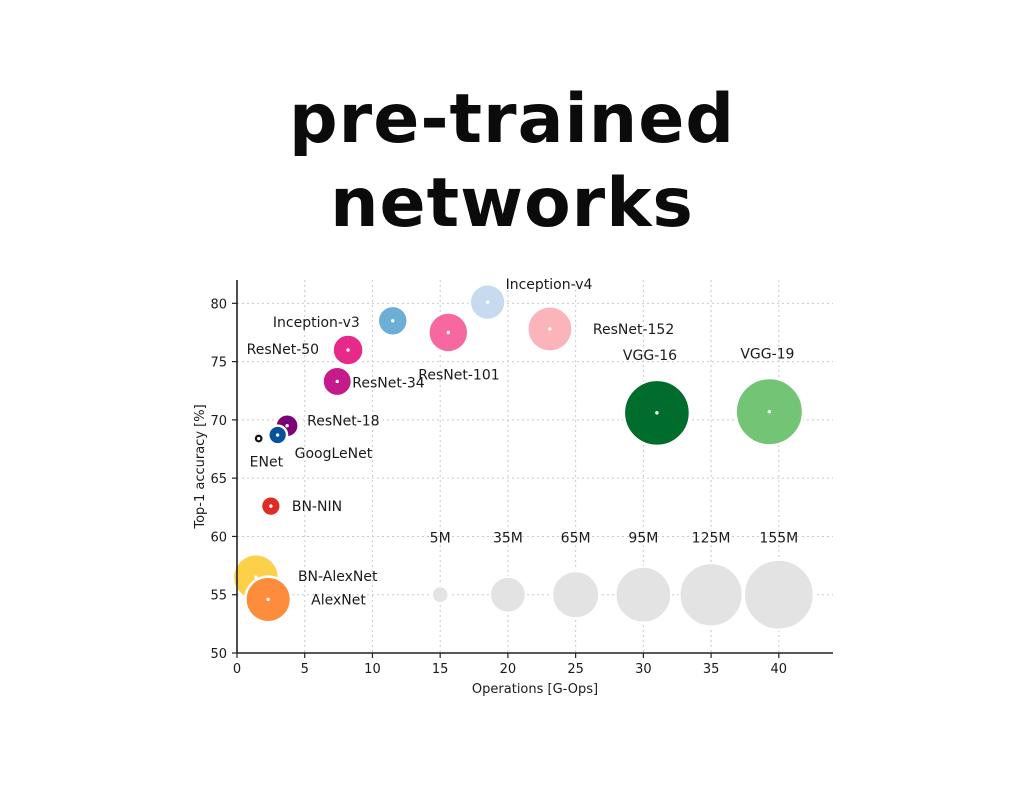  What do you see at coordinates (778, 594) in the screenshot?
I see `size-legend-bubble-155m` at bounding box center [778, 594].